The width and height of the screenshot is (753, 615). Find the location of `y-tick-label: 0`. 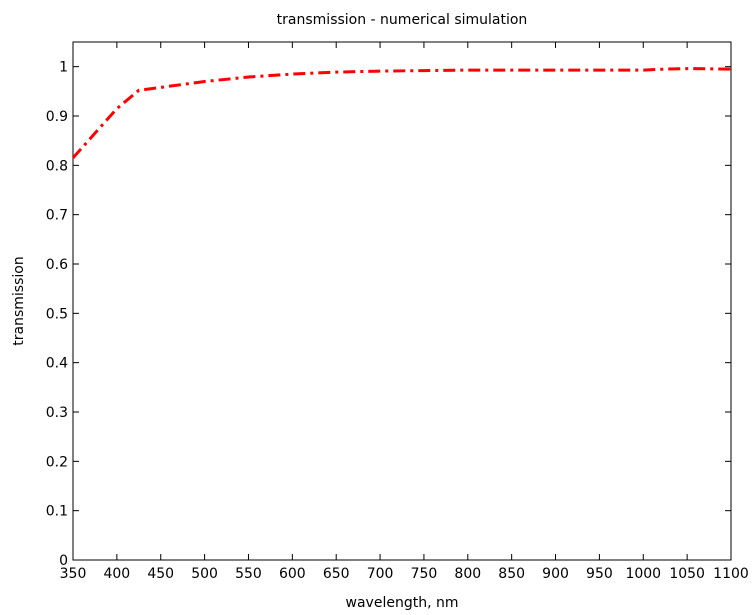

y-tick-label: 0 is located at coordinates (63, 561).